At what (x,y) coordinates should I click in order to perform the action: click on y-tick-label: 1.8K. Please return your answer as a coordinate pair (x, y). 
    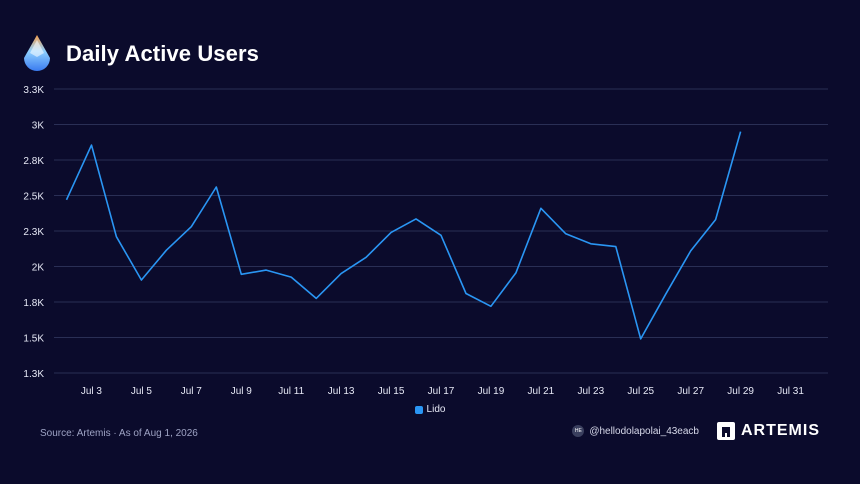
    Looking at the image, I should click on (33, 303).